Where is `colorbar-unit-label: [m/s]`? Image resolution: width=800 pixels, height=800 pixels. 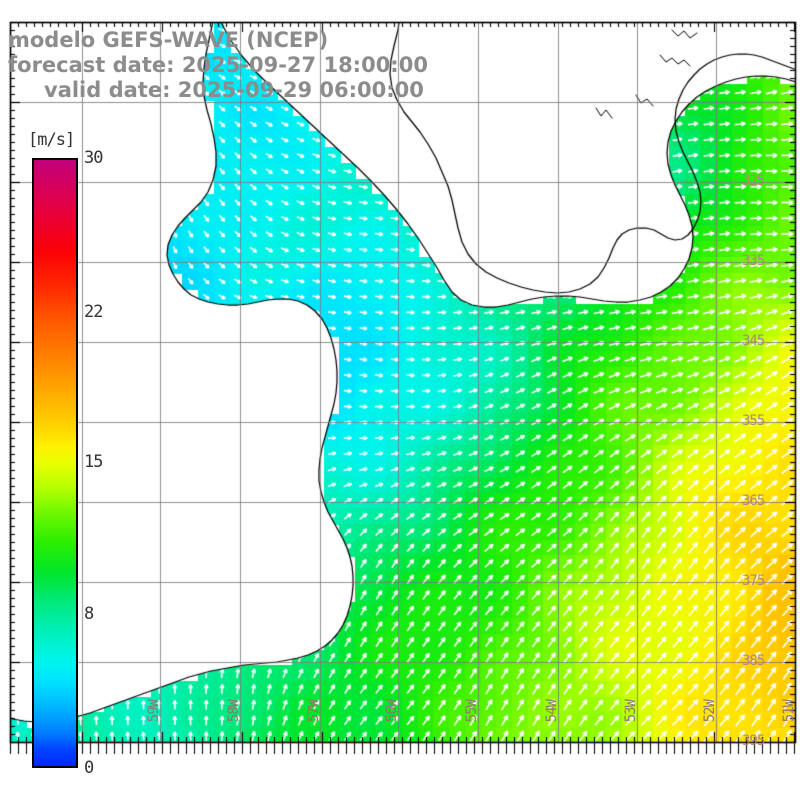 colorbar-unit-label: [m/s] is located at coordinates (51, 140).